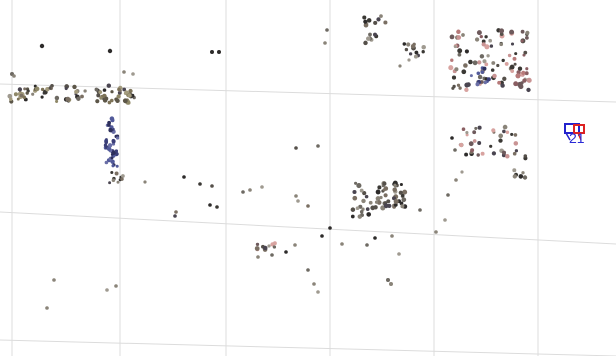 The width and height of the screenshot is (616, 356). What do you see at coordinates (308, 228) in the screenshot?
I see `grid-line` at bounding box center [308, 228].